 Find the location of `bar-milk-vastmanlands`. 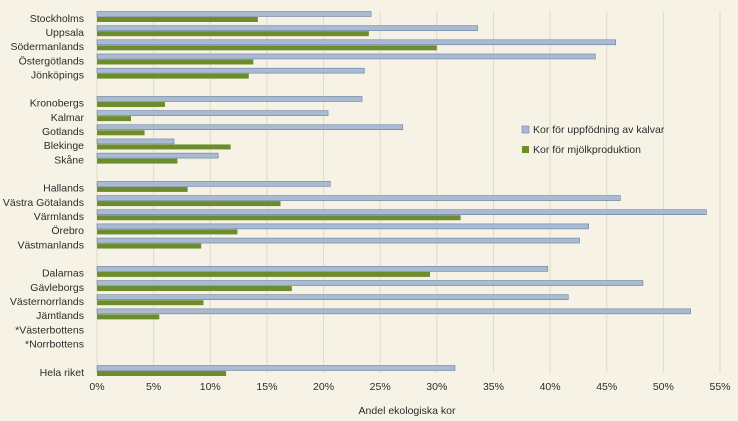

bar-milk-vastmanlands is located at coordinates (149, 246).